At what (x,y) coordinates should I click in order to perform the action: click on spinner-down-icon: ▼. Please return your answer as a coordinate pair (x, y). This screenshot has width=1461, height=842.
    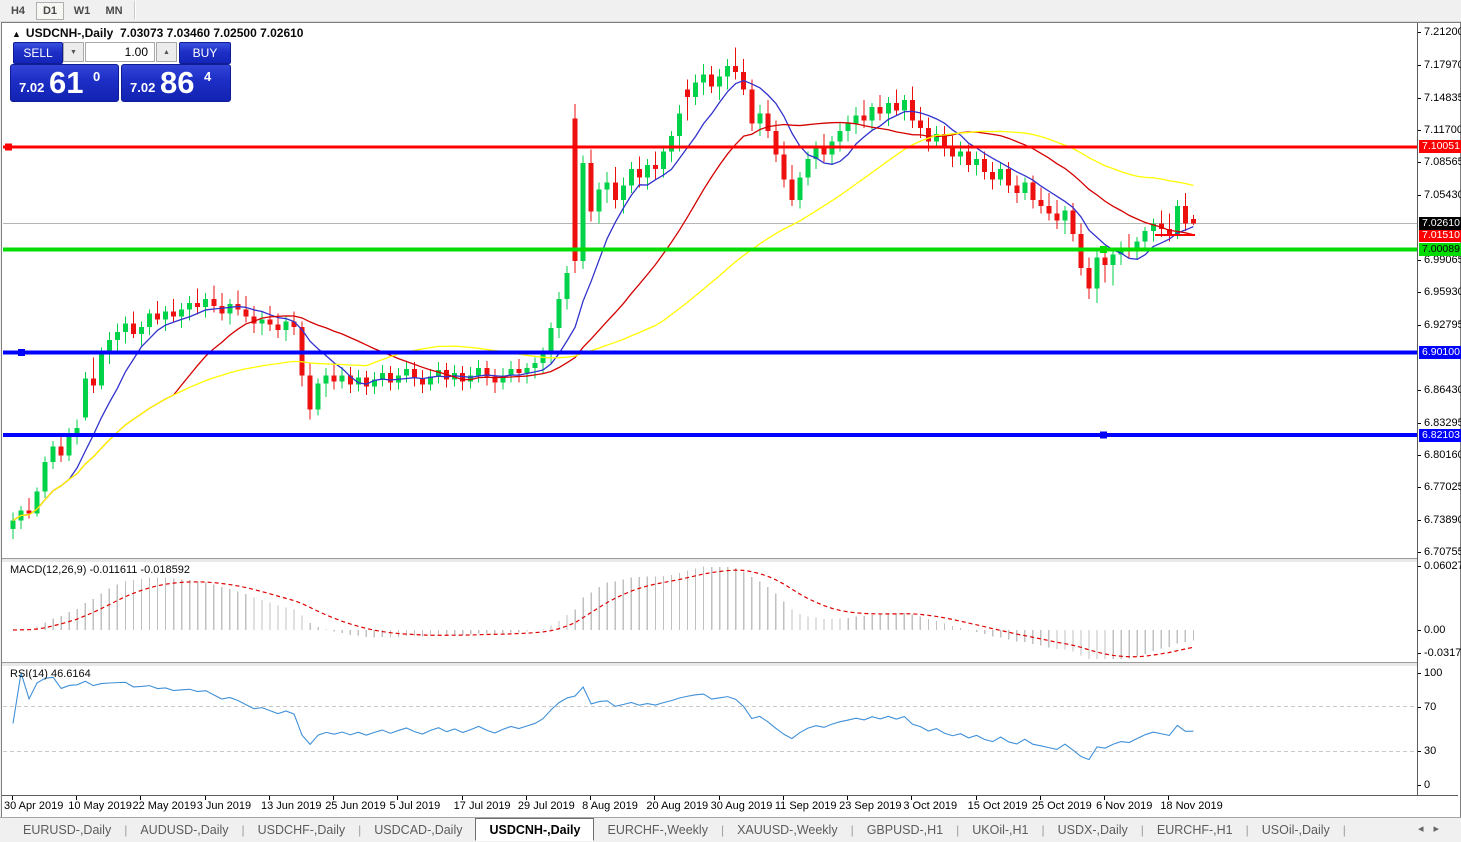
    Looking at the image, I should click on (73, 52).